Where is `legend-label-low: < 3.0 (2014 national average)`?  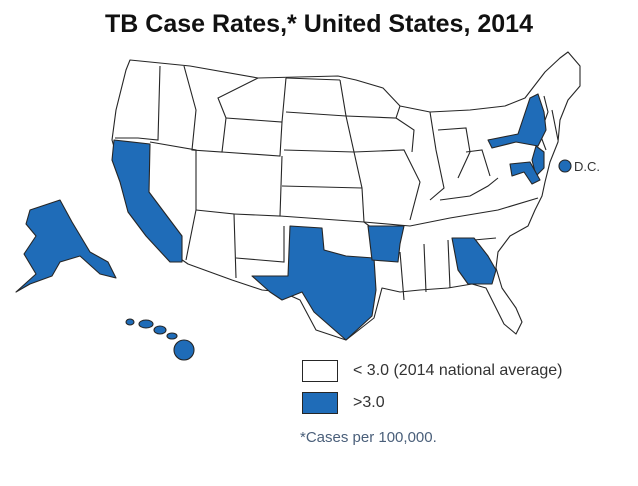
legend-label-low: < 3.0 (2014 national average) is located at coordinates (458, 370).